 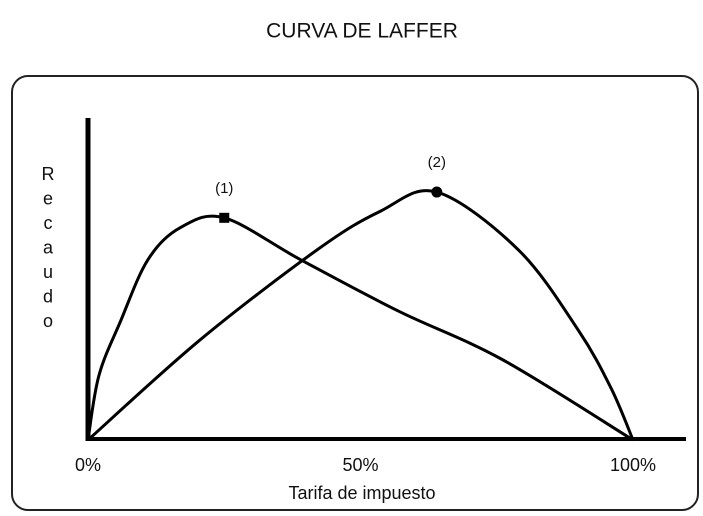 What do you see at coordinates (362, 31) in the screenshot?
I see `chart-title: CURVA DE LAFFER` at bounding box center [362, 31].